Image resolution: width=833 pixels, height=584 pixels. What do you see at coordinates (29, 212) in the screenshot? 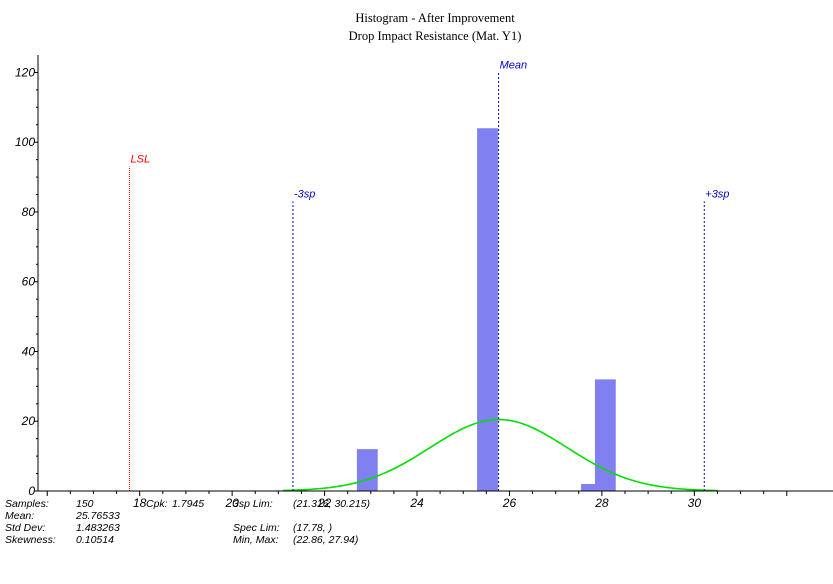
I see `y-tick-label: 80` at bounding box center [29, 212].